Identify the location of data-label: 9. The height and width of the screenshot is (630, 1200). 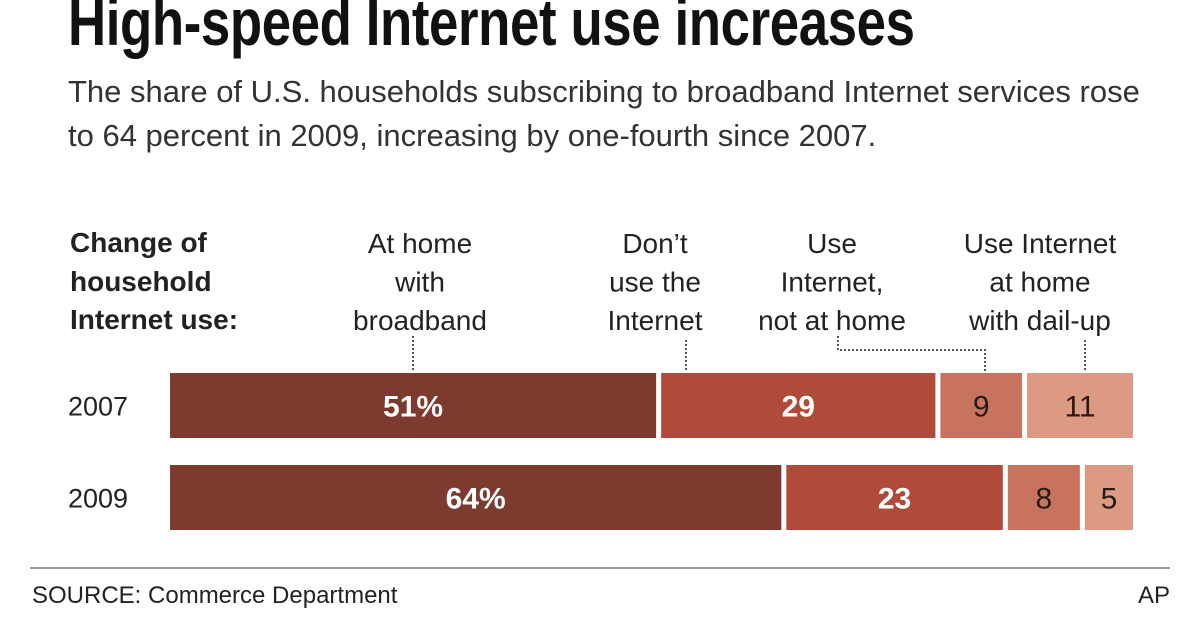
(981, 407).